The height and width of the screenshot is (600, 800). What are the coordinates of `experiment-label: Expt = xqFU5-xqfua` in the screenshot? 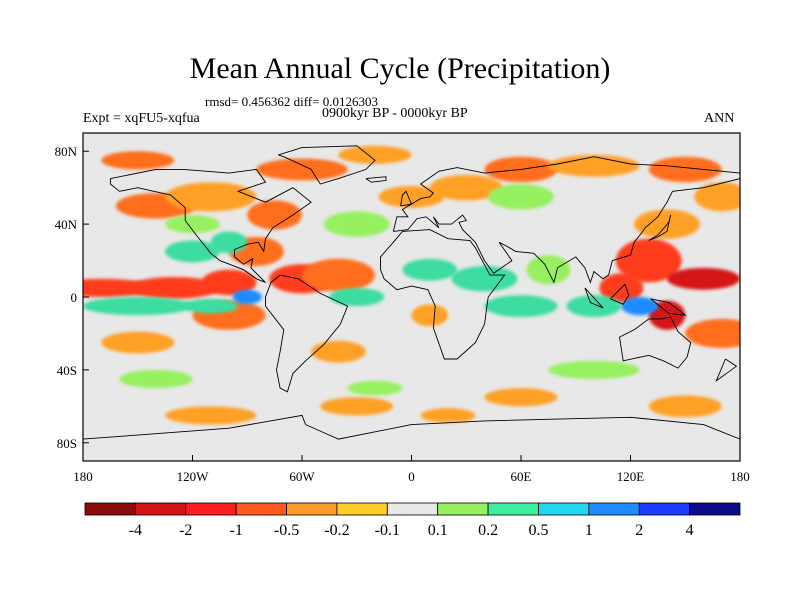 It's located at (141, 118).